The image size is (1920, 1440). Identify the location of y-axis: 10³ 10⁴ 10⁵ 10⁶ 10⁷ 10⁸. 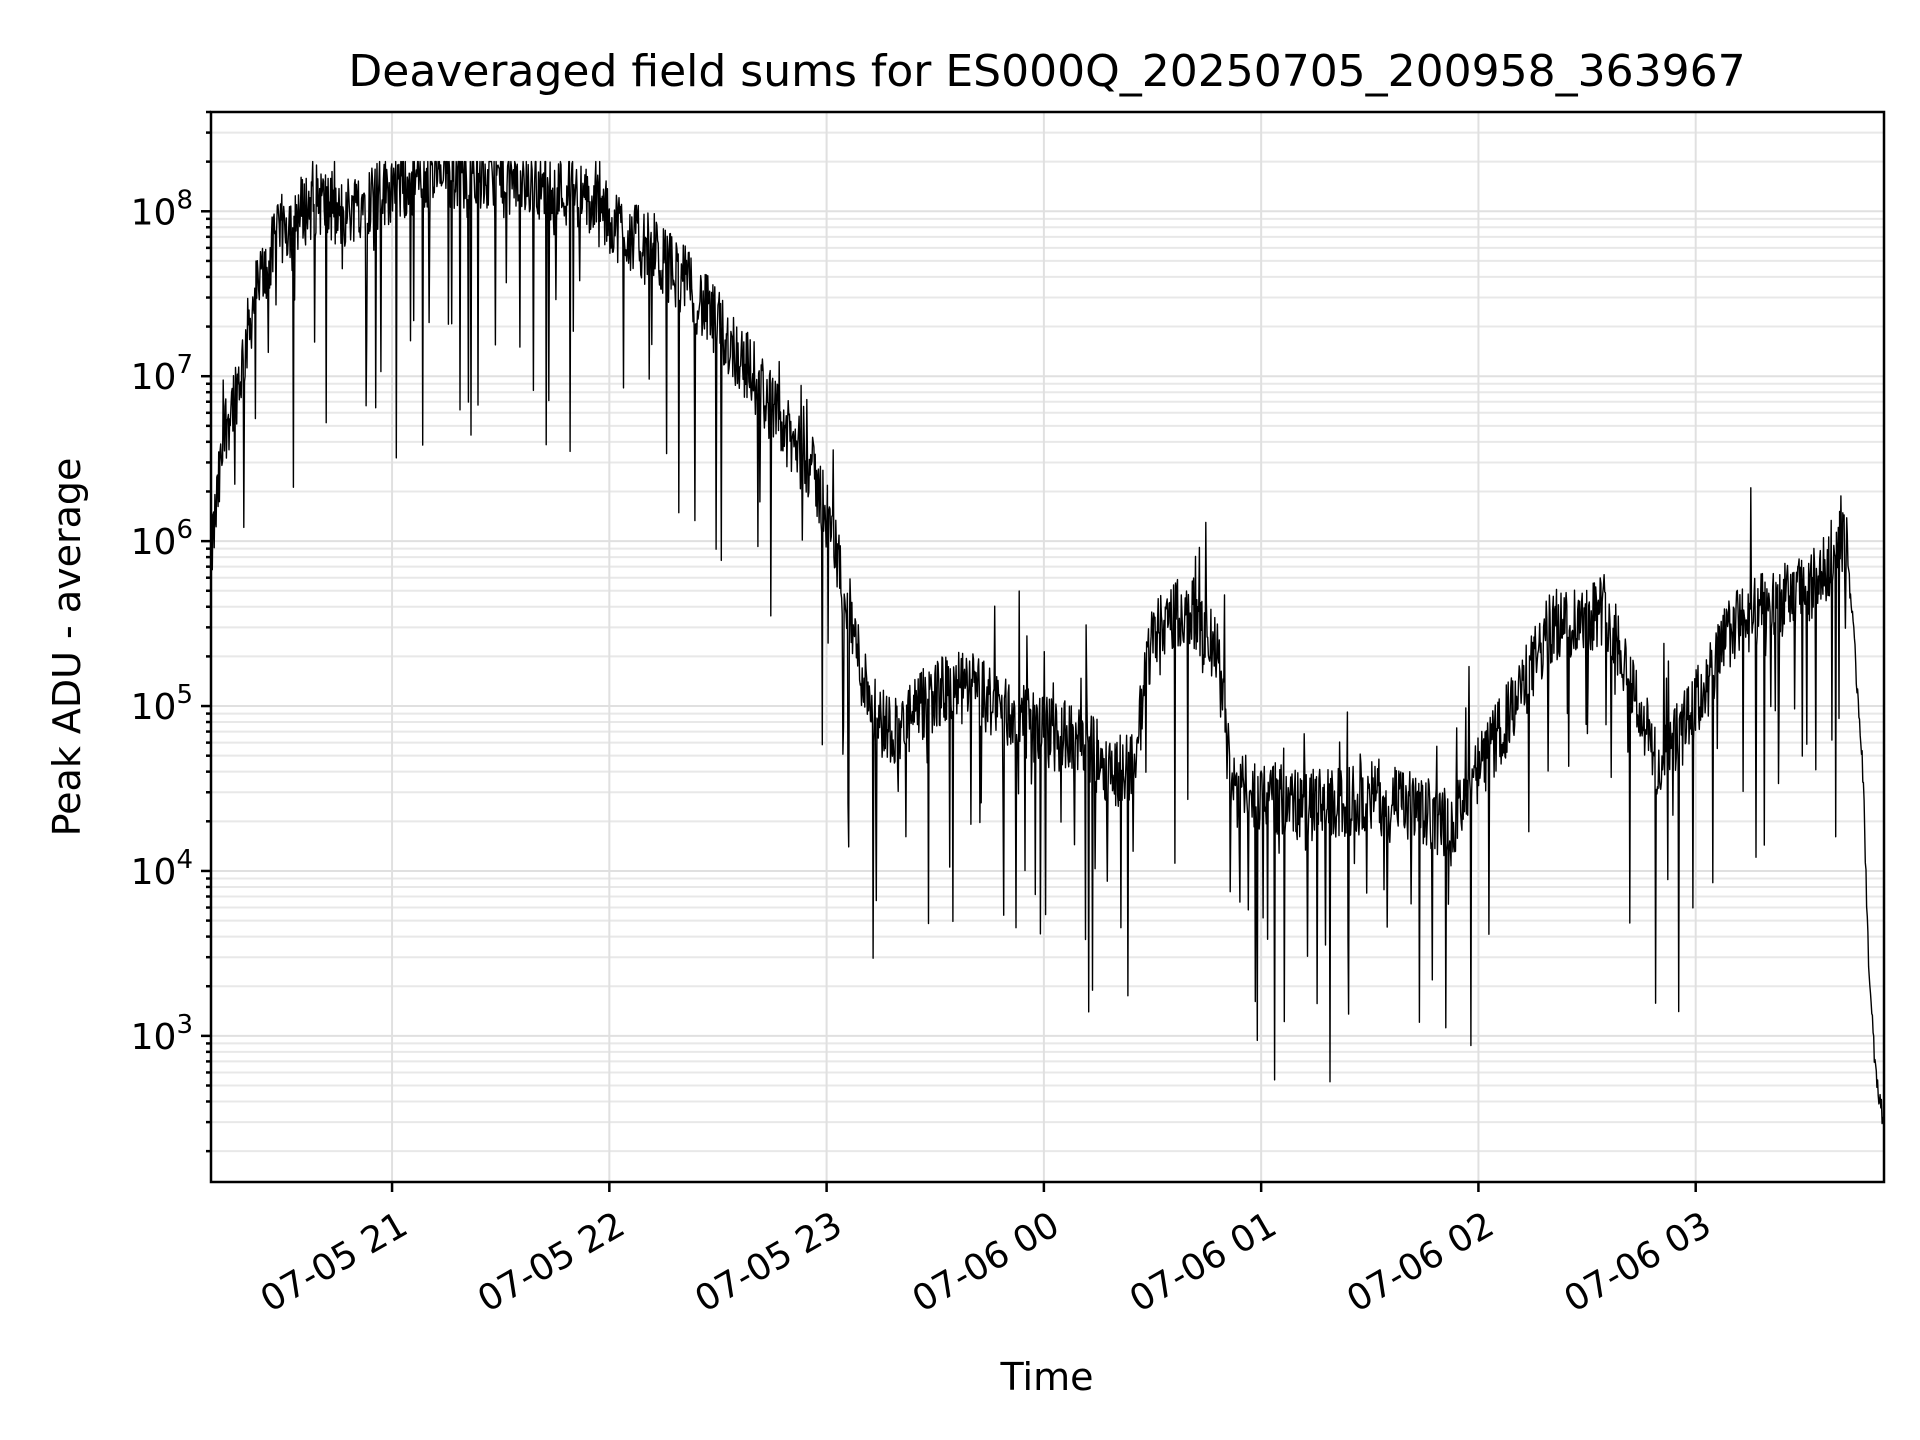
(171, 631).